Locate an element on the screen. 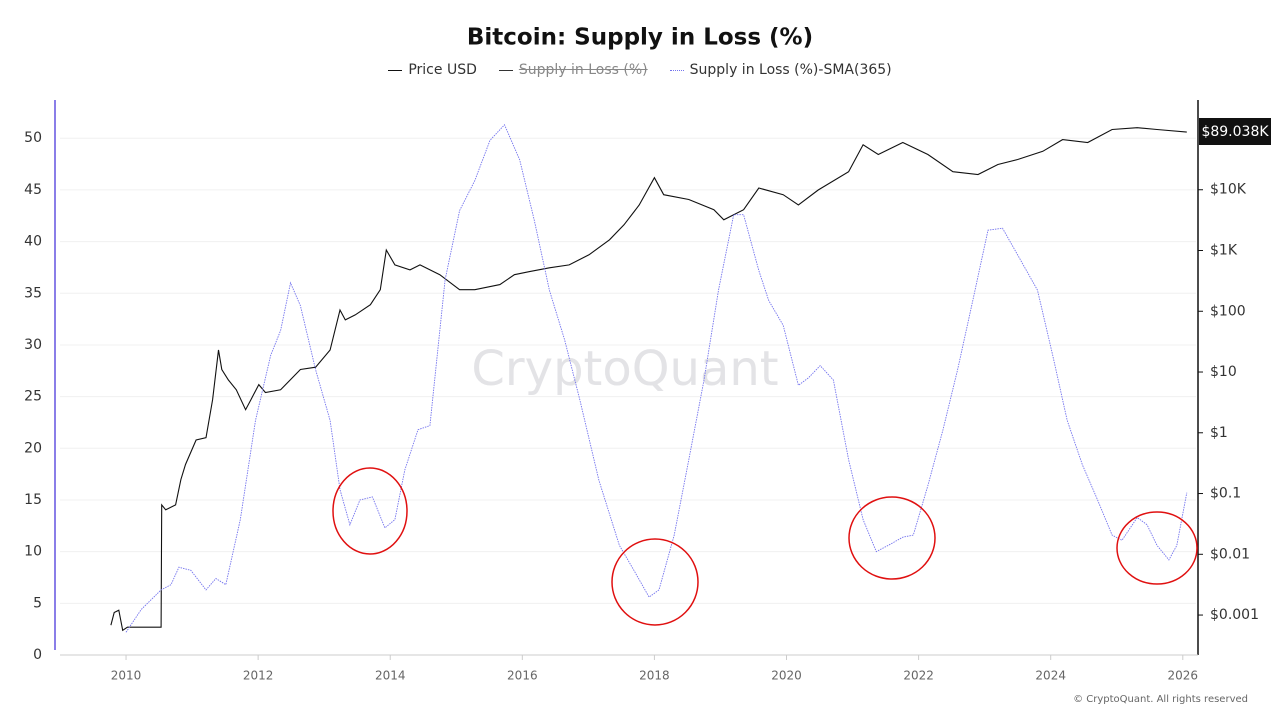 Image resolution: width=1280 pixels, height=720 pixels. x-tick-label: 2018 is located at coordinates (654, 676).